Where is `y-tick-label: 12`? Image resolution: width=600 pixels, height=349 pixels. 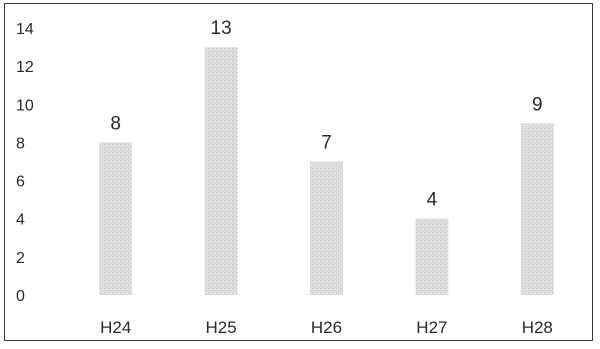 y-tick-label: 12 is located at coordinates (25, 67).